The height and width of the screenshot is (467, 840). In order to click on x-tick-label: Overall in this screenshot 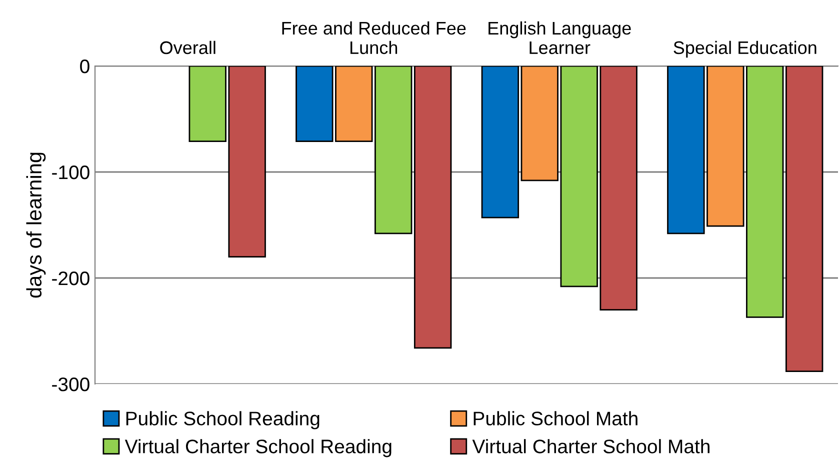, I will do `click(188, 47)`.